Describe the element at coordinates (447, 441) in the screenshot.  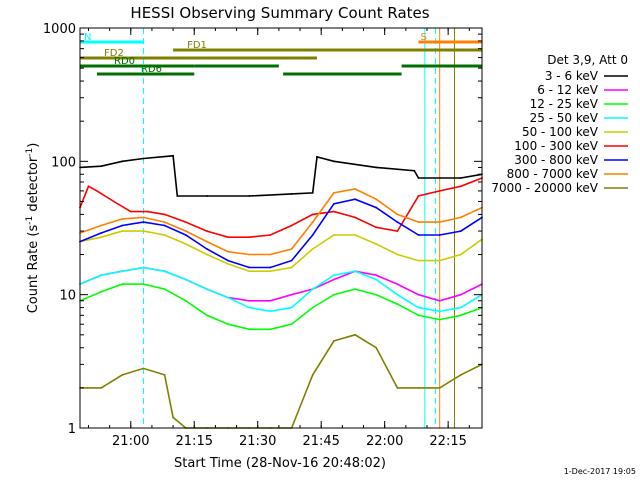
I see `x-tick-label-6: 22:15` at that location.